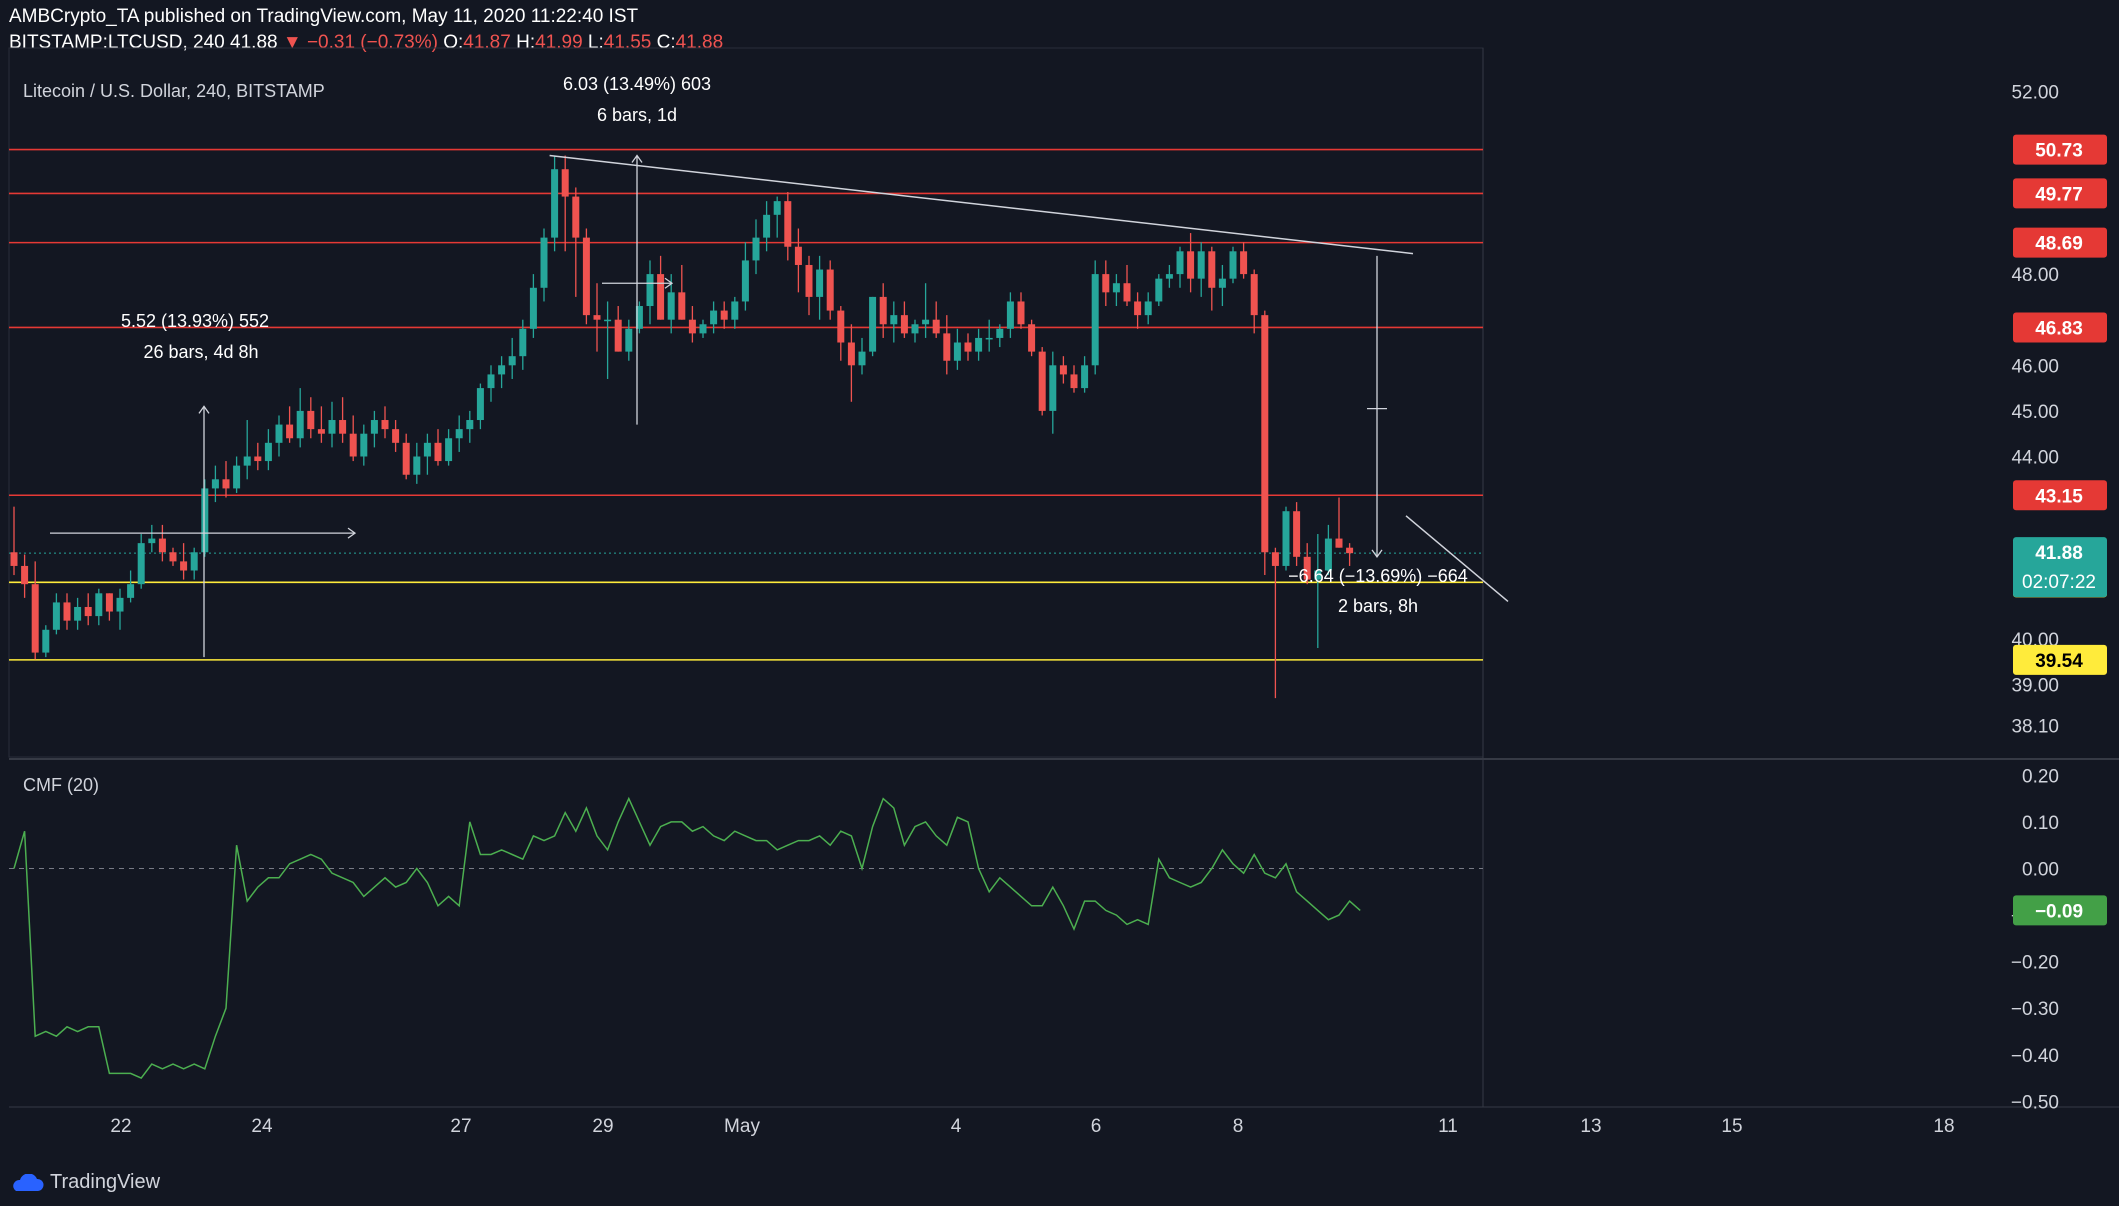 The height and width of the screenshot is (1206, 2119). What do you see at coordinates (195, 321) in the screenshot?
I see `measure-1-label-1: 5.52 (13.93%) 552` at bounding box center [195, 321].